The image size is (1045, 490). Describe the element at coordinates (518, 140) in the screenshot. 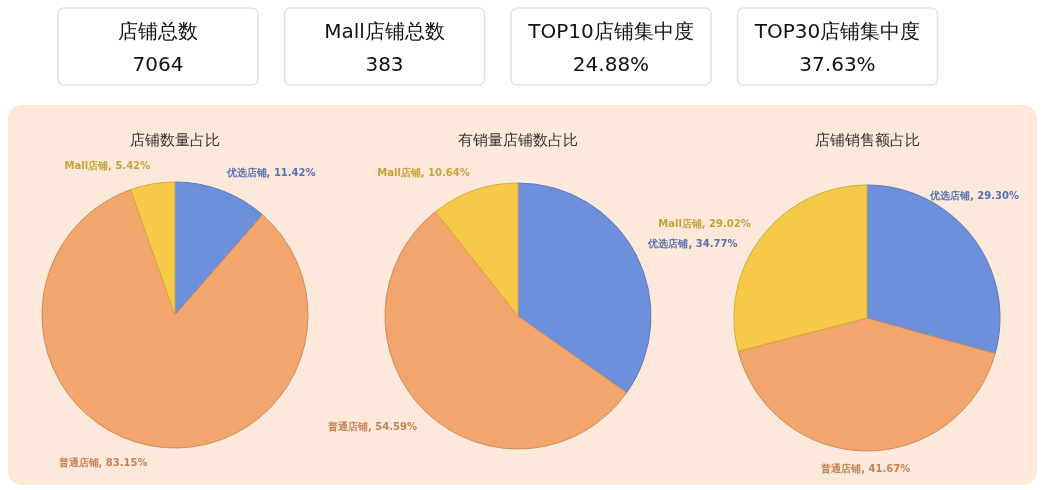

I see `chart-title: 有销量店铺数占比` at that location.